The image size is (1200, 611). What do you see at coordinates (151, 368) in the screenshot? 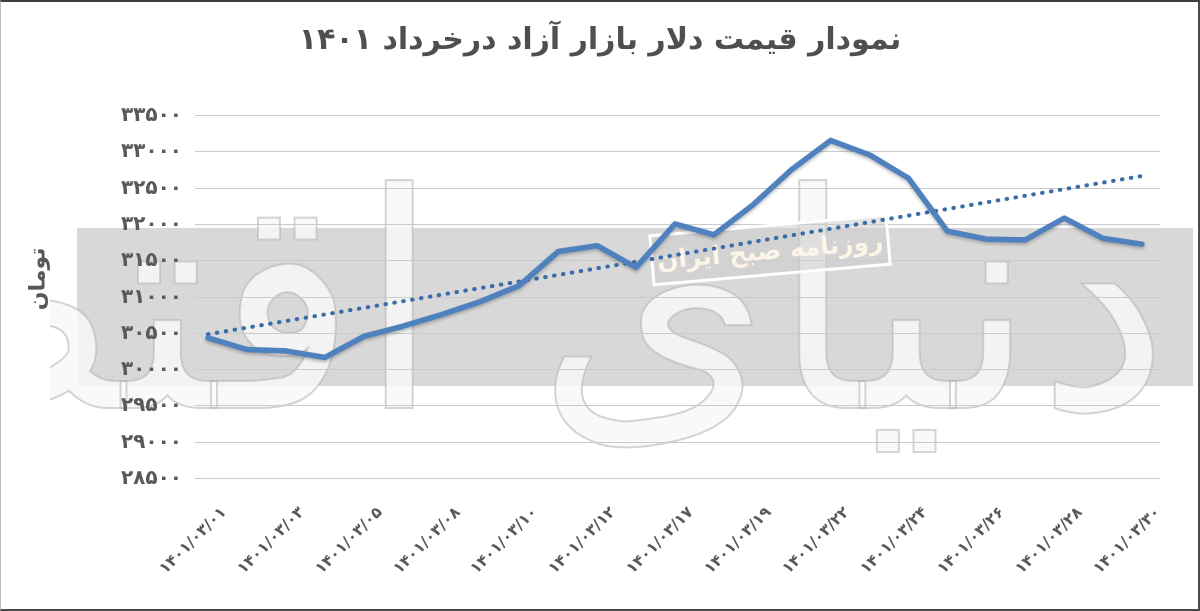
I see `y-tick-label: ۳۰۰۰۰` at bounding box center [151, 368].